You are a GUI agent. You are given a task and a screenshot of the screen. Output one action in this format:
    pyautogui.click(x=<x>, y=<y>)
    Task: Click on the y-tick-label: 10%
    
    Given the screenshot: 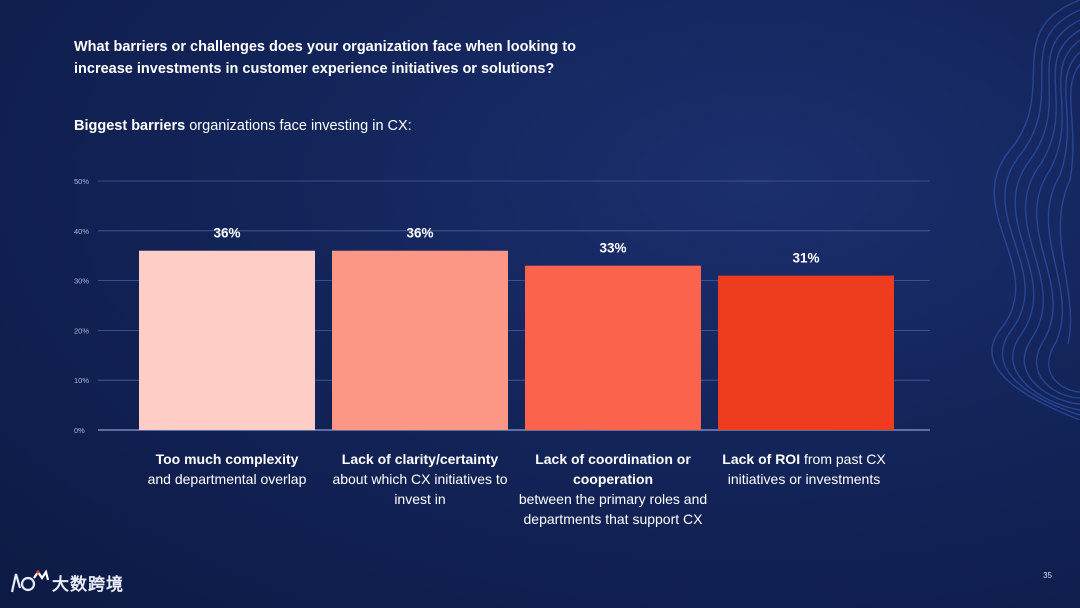 What is the action you would take?
    pyautogui.click(x=81, y=380)
    